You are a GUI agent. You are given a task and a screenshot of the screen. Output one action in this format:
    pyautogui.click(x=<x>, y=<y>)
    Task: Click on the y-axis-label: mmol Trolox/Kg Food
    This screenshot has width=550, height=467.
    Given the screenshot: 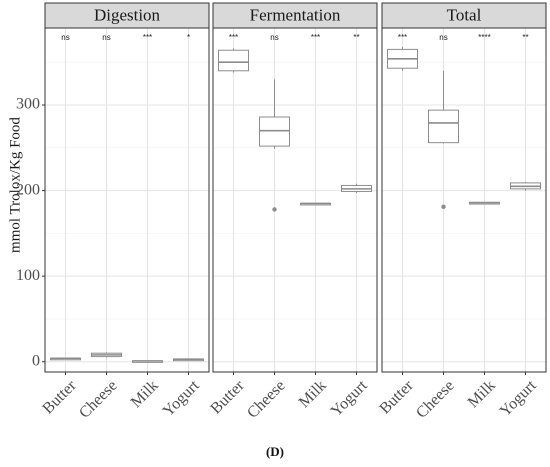 What is the action you would take?
    pyautogui.click(x=15, y=185)
    